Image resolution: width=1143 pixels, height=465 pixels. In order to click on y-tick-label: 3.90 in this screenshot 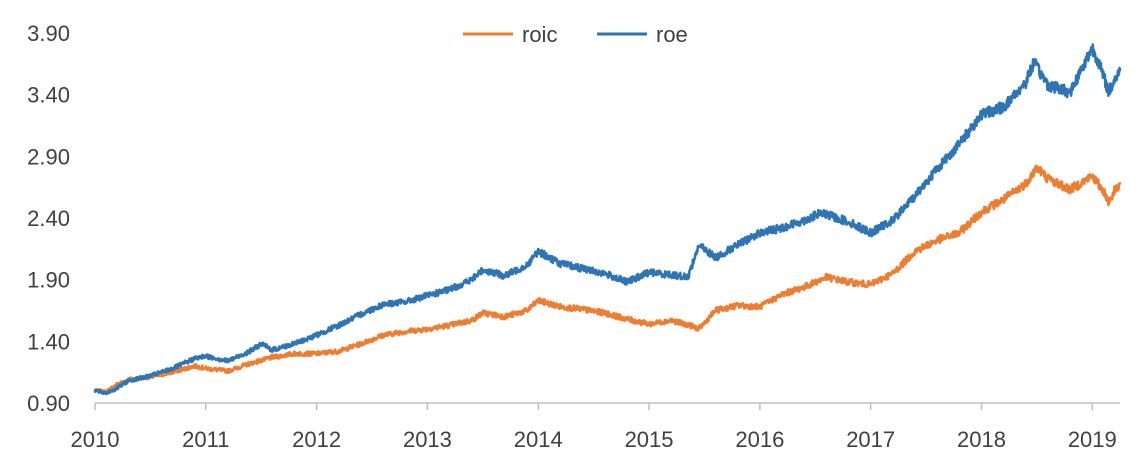, I will do `click(48, 33)`.